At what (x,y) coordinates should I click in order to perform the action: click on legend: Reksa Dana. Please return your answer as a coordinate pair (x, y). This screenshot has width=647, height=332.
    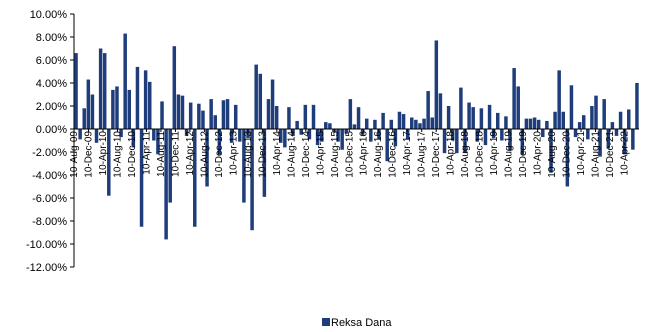
    Looking at the image, I should click on (357, 323).